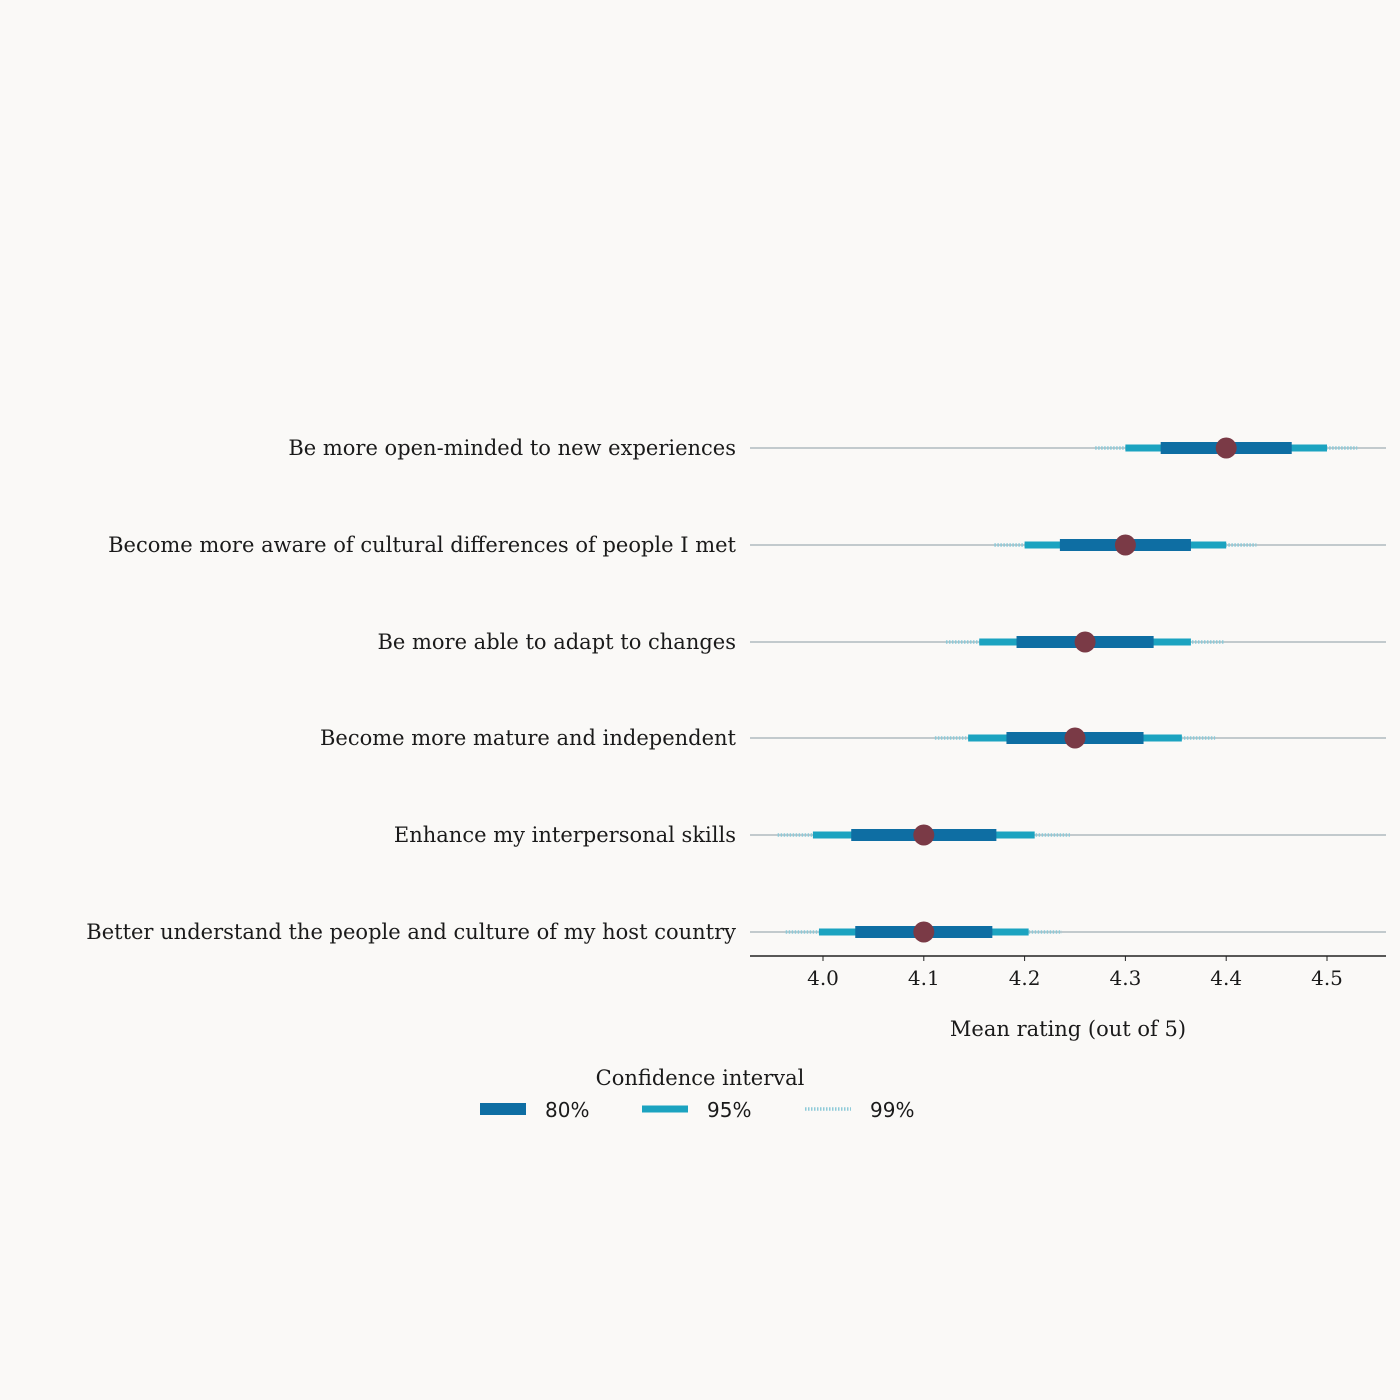 This screenshot has height=1400, width=1400. Describe the element at coordinates (881, 642) in the screenshot. I see `row-3: Be more able to adapt to changes` at that location.